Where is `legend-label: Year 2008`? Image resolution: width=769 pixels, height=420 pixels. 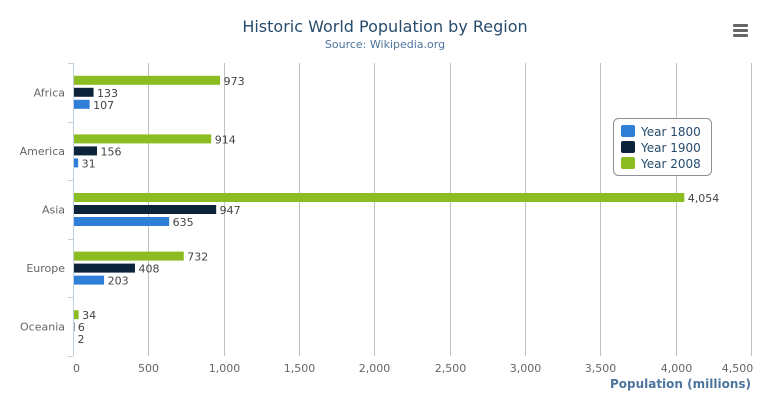 legend-label: Year 2008 is located at coordinates (670, 164).